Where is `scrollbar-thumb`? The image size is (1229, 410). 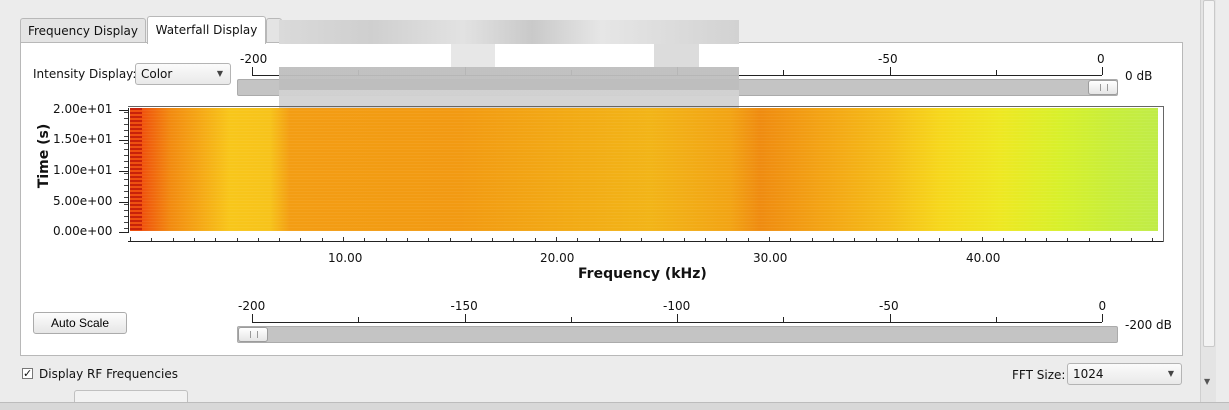 scrollbar-thumb is located at coordinates (1209, 173).